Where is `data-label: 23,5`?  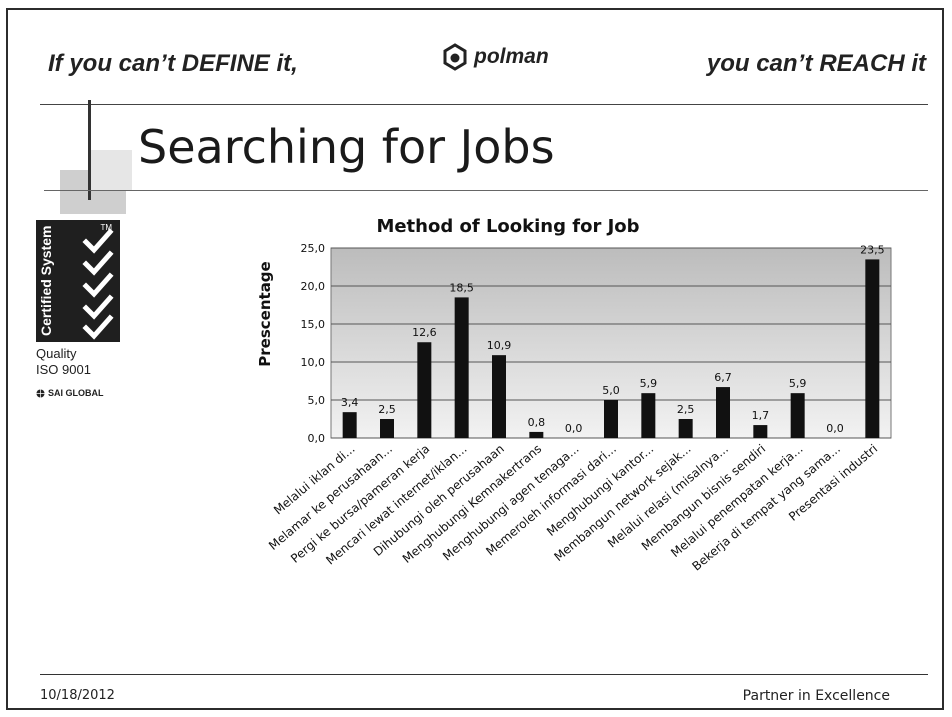
data-label: 23,5 is located at coordinates (872, 249).